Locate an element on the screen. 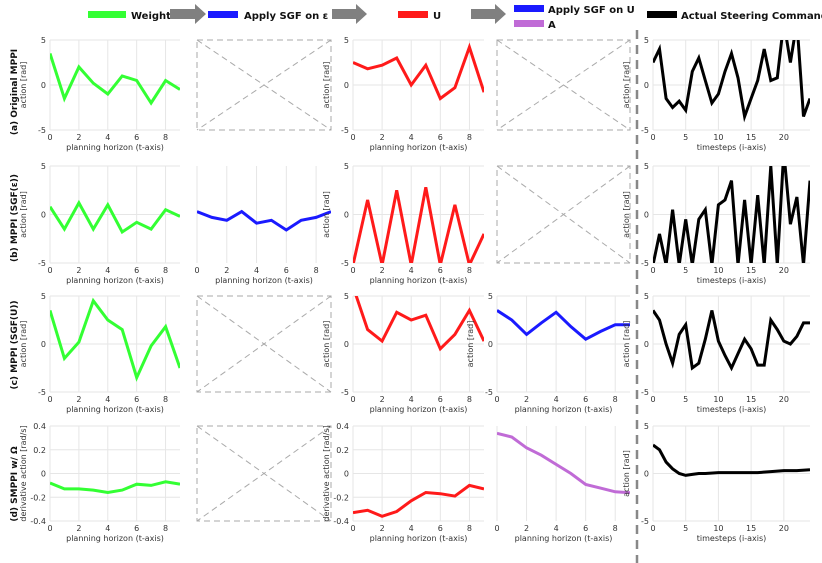 Image resolution: width=822 pixels, height=563 pixels. legend-swatch-weighted-eps is located at coordinates (107, 14).